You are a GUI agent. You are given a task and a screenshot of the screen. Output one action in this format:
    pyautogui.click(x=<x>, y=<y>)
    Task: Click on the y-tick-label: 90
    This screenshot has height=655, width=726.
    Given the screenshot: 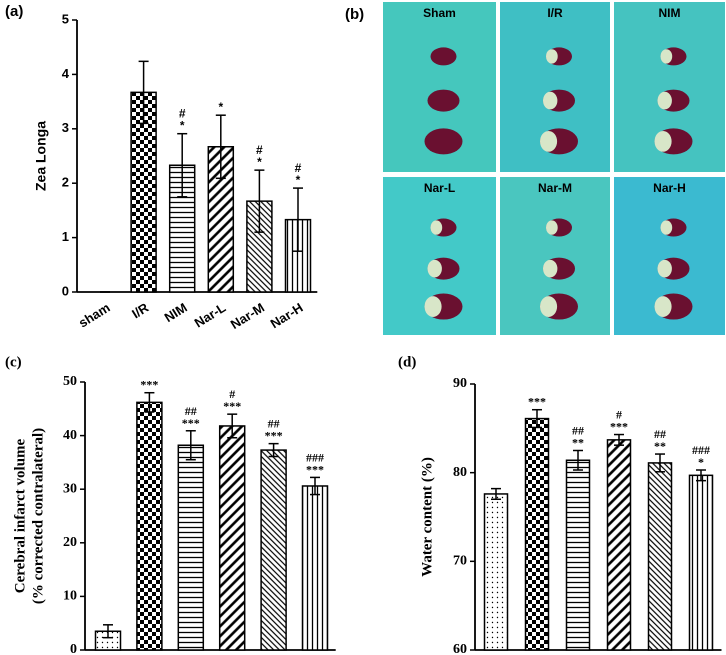 What is the action you would take?
    pyautogui.click(x=460, y=383)
    